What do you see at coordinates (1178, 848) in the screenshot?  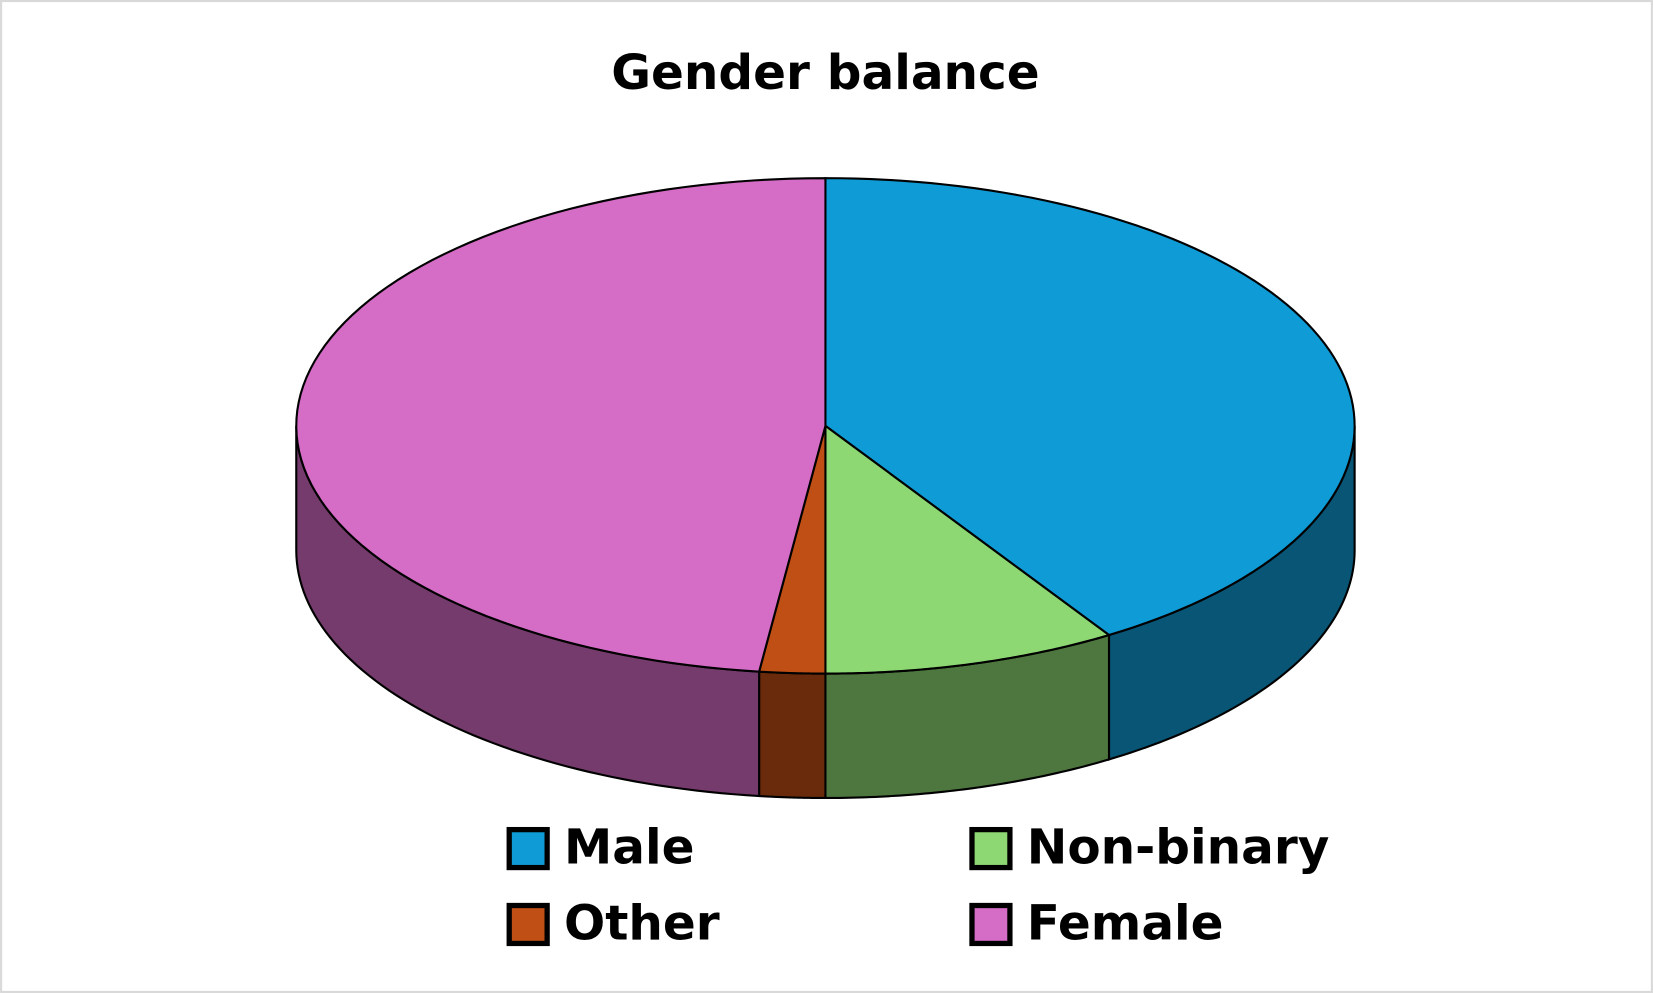 I see `legend-label: Non-binary` at bounding box center [1178, 848].